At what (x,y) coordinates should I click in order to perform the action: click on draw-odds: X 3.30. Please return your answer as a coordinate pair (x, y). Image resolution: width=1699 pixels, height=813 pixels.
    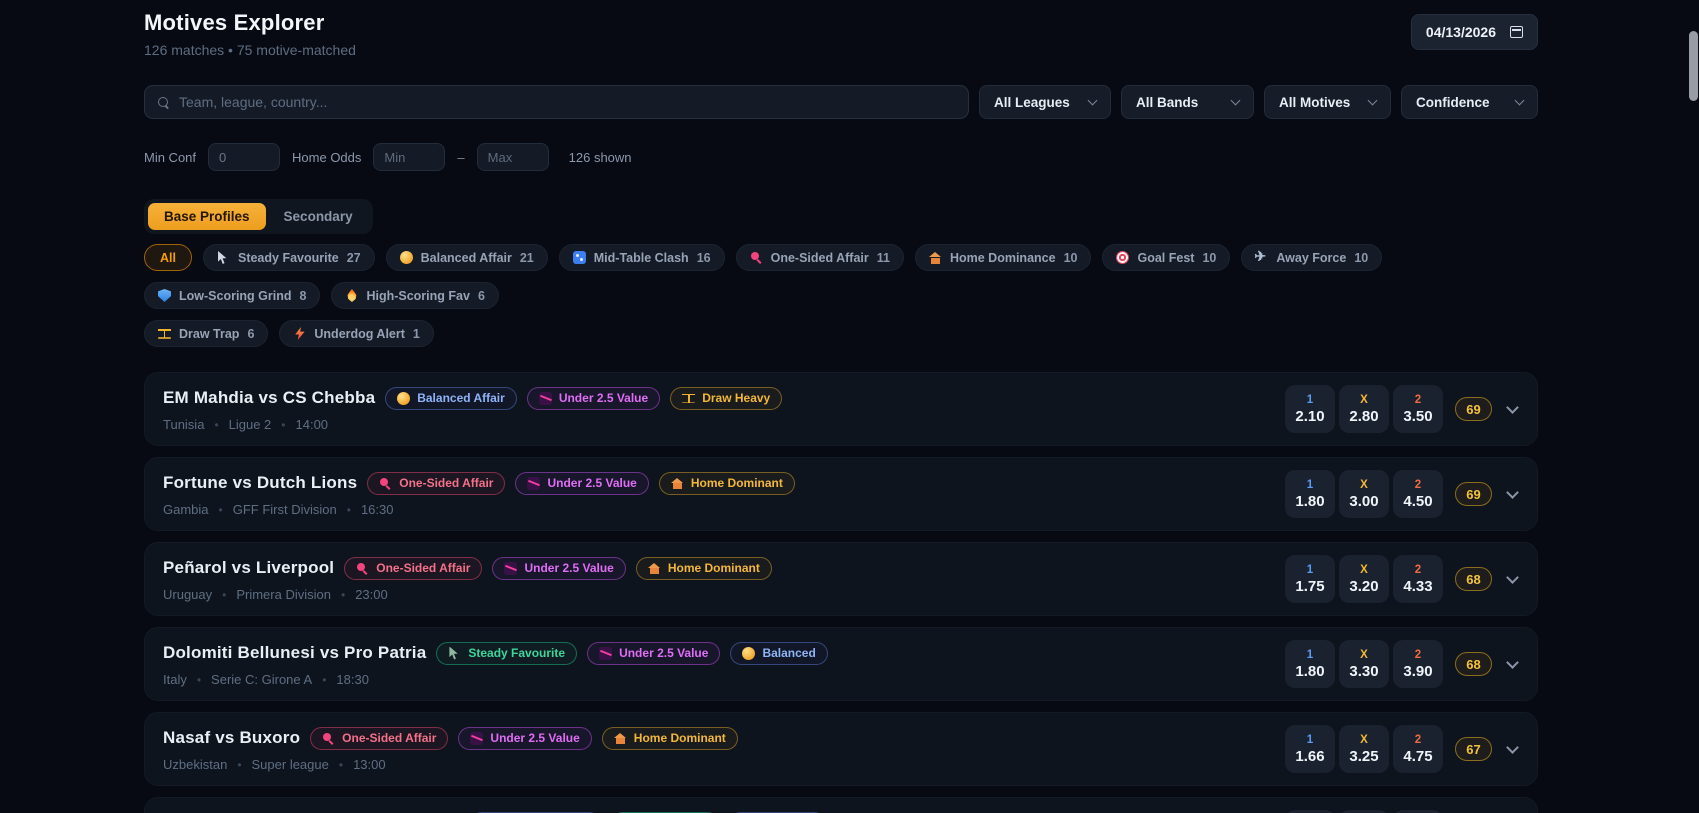
    Looking at the image, I should click on (1364, 664).